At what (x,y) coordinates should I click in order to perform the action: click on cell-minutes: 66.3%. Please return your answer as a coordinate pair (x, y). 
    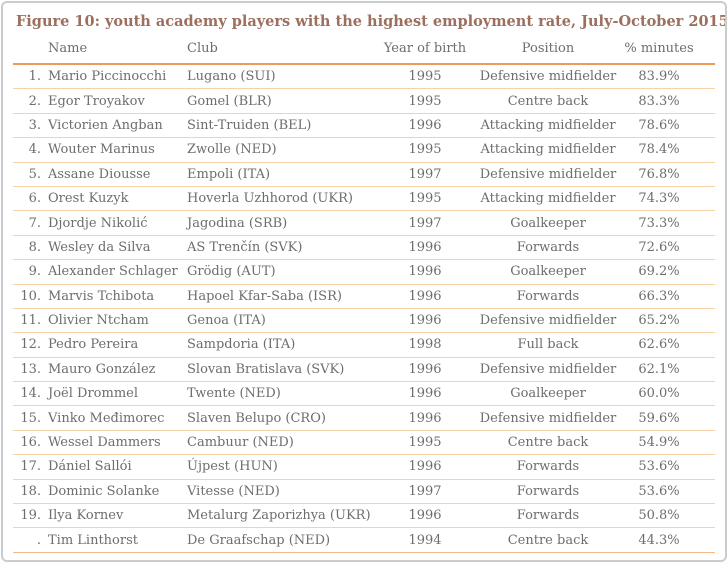
    Looking at the image, I should click on (668, 296).